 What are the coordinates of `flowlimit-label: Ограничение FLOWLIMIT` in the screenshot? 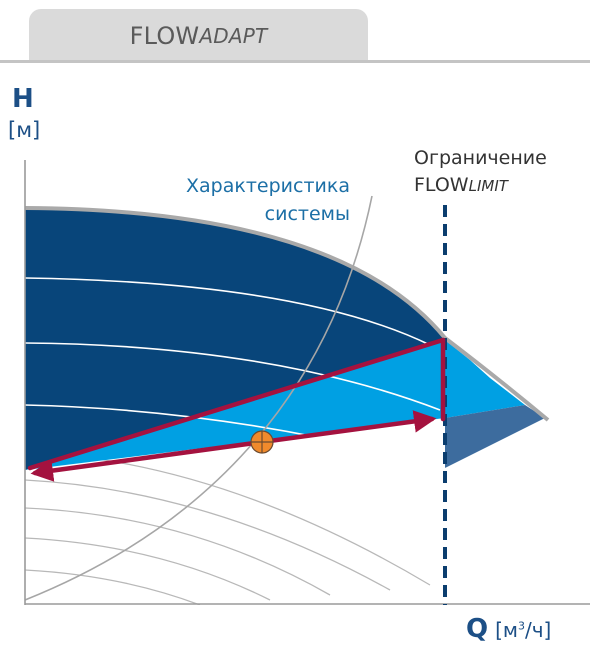 It's located at (480, 172).